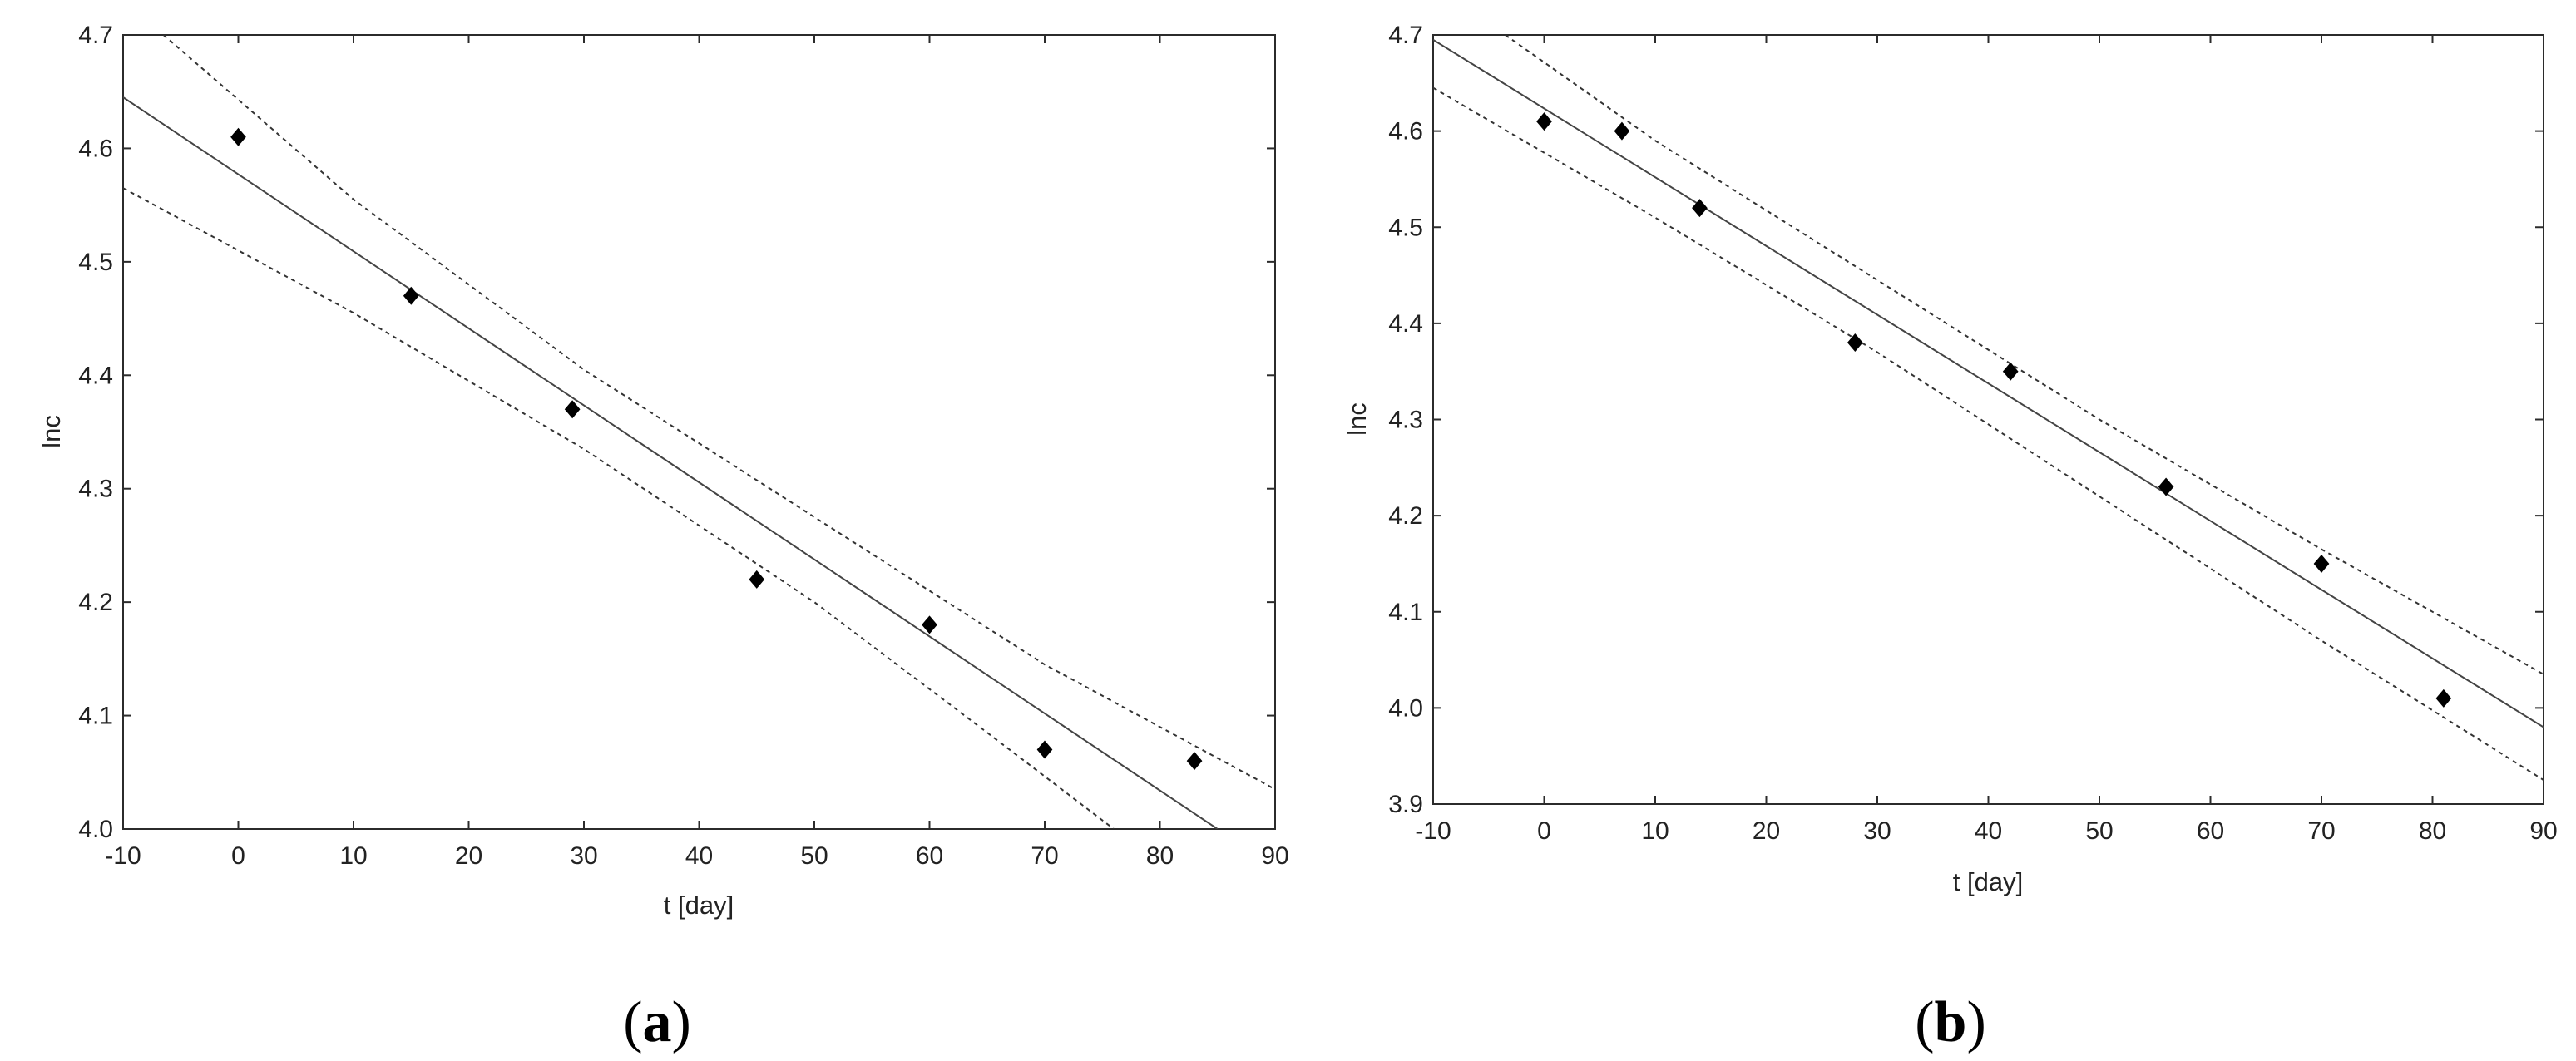  Describe the element at coordinates (699, 905) in the screenshot. I see `x-axis-label-a: t [day]` at that location.